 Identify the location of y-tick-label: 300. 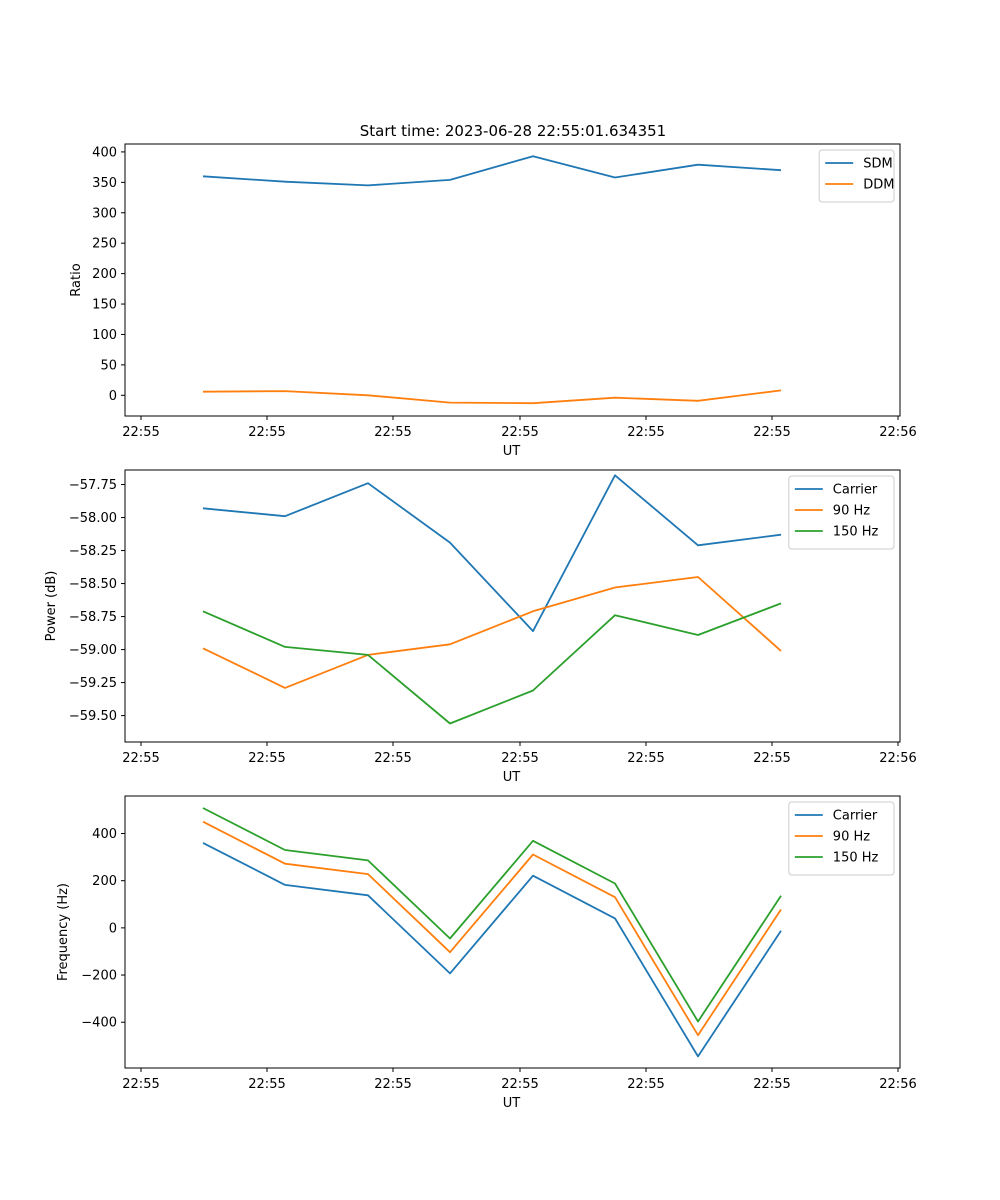
(104, 213).